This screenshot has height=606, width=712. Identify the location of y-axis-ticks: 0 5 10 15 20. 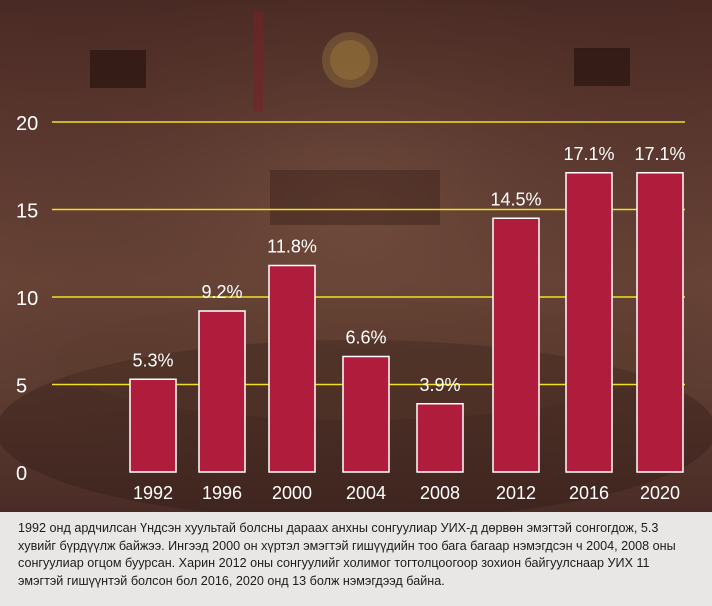
(27, 299).